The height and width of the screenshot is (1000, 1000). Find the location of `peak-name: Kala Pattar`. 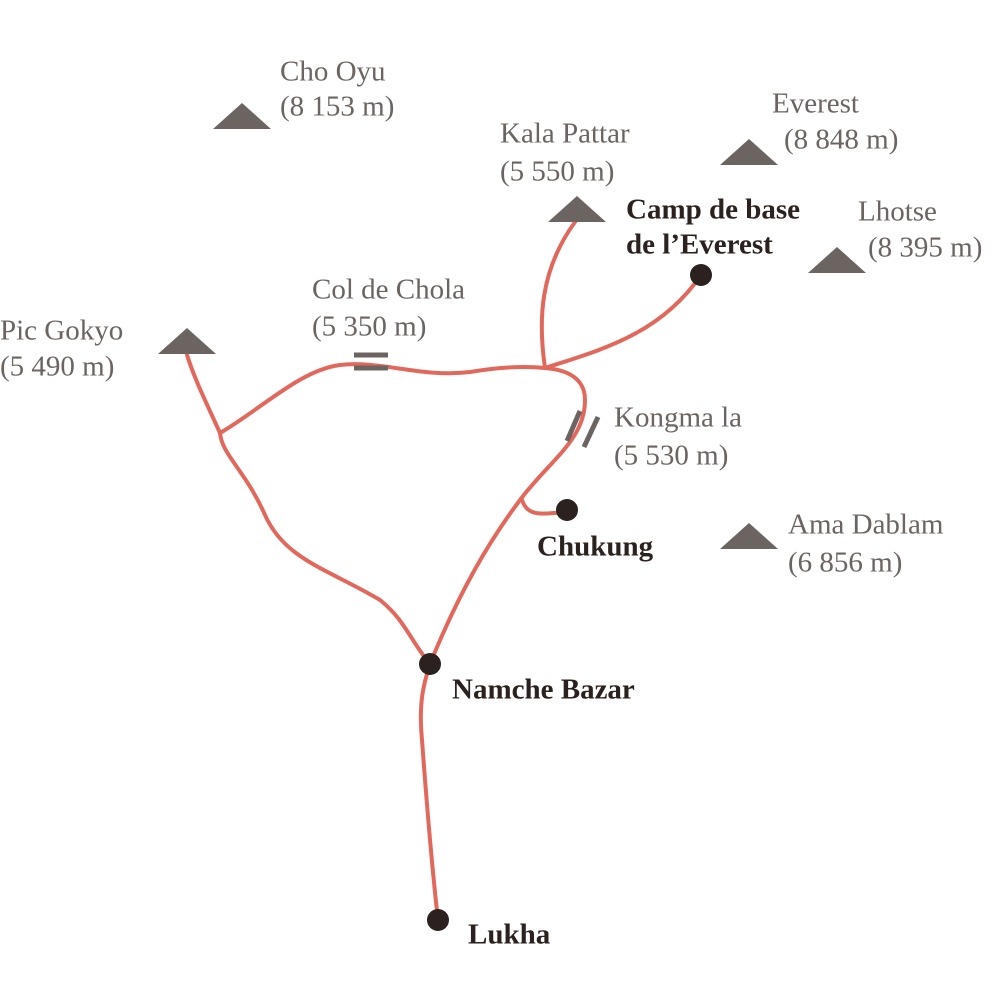

peak-name: Kala Pattar is located at coordinates (565, 134).